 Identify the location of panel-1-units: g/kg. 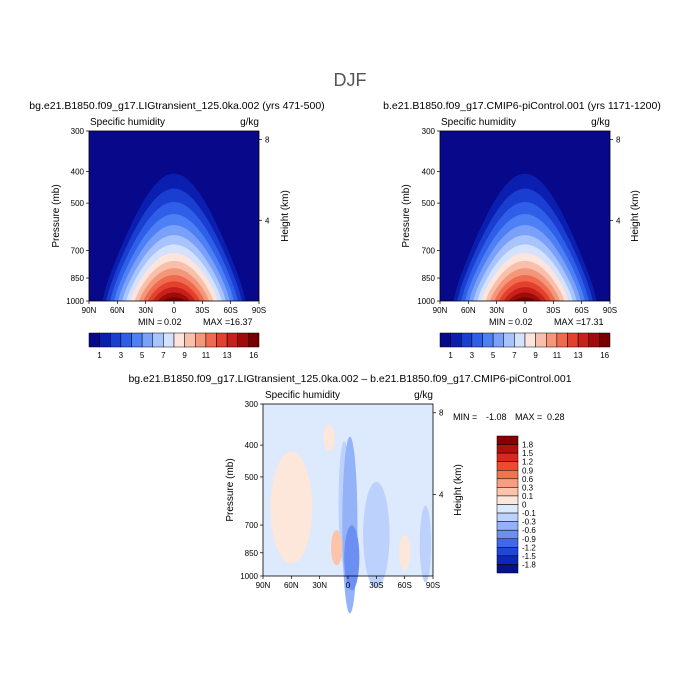
(249, 122).